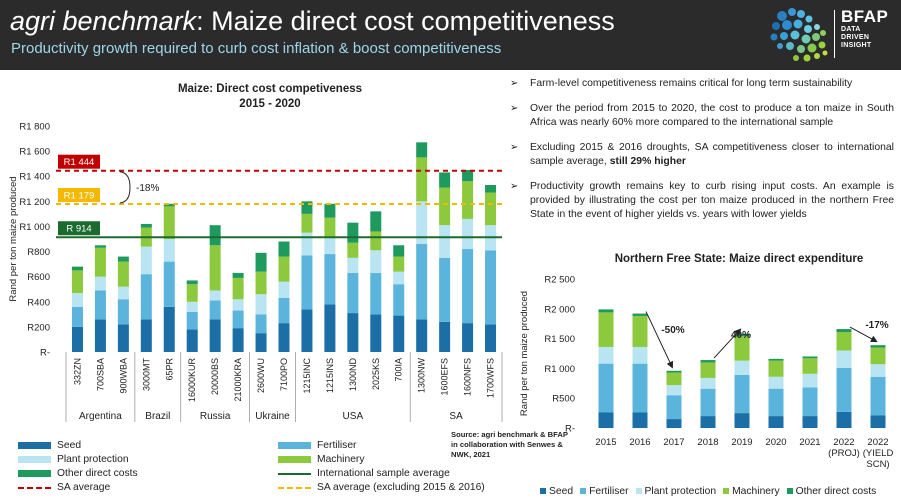 This screenshot has height=501, width=901. Describe the element at coordinates (307, 376) in the screenshot. I see `x-tick-label: 1215INC` at that location.